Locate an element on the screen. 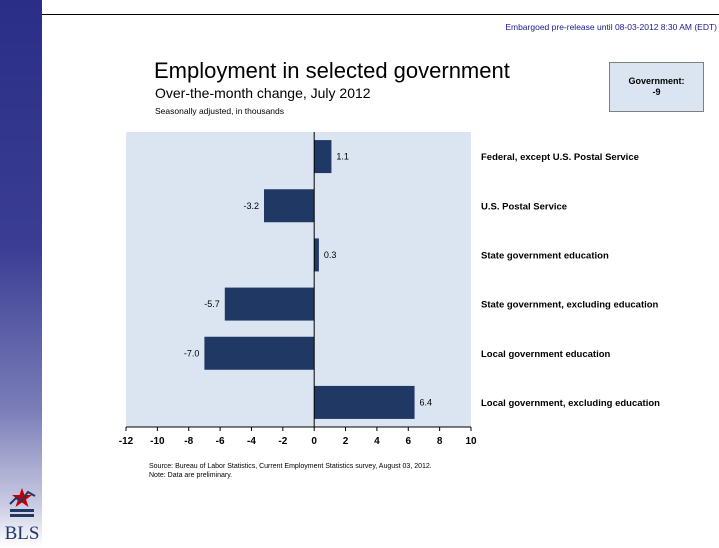  sidebar-band is located at coordinates (21, 274).